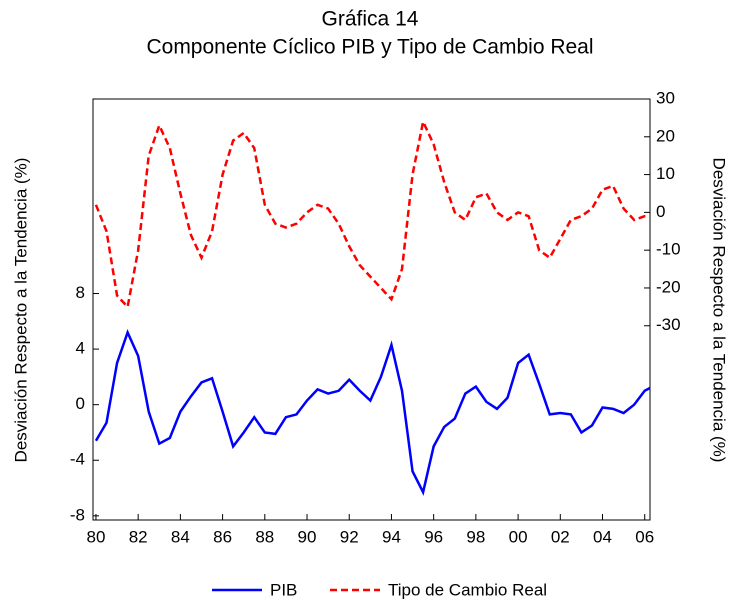 The height and width of the screenshot is (612, 740). What do you see at coordinates (222, 536) in the screenshot?
I see `x-tick-label: 86` at bounding box center [222, 536].